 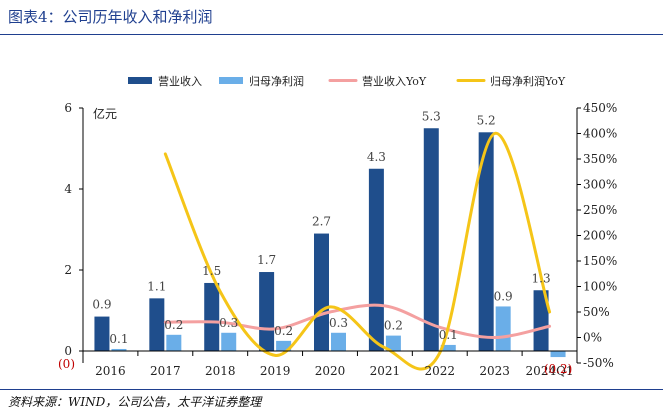 I want to click on right-tick-label: 200%, so click(x=600, y=236).